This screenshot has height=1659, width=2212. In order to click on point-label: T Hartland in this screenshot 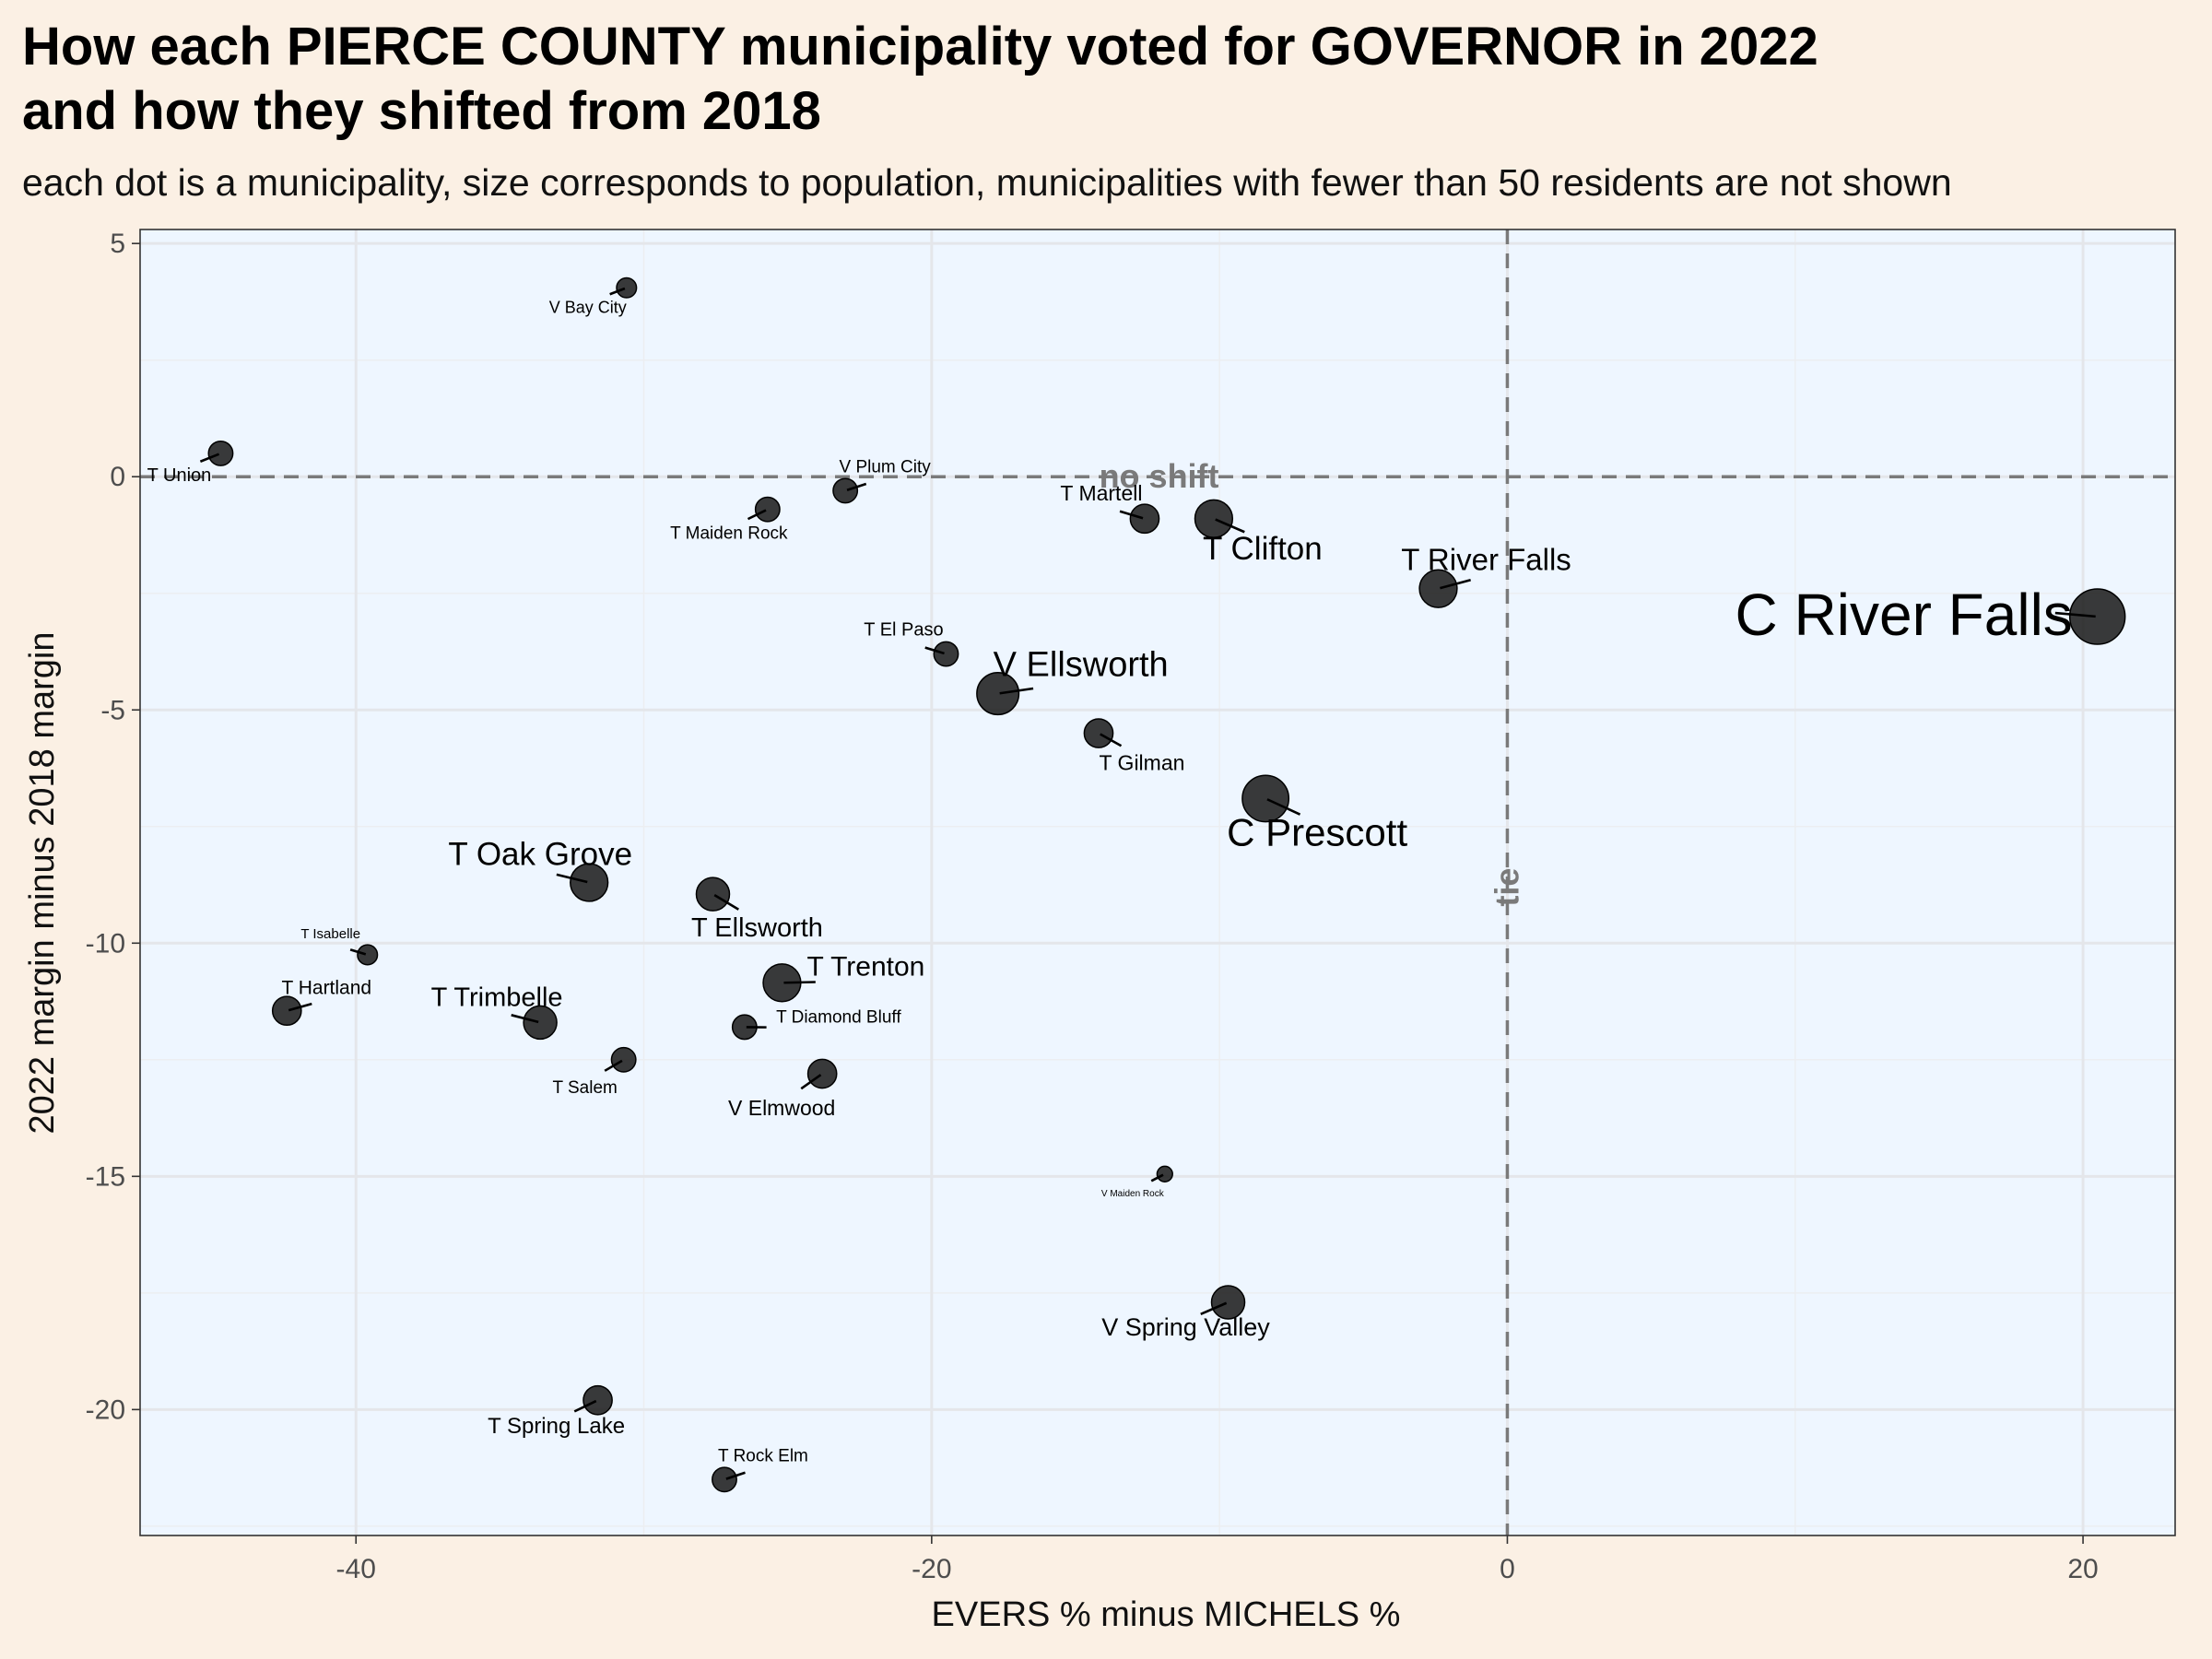, I will do `click(326, 988)`.